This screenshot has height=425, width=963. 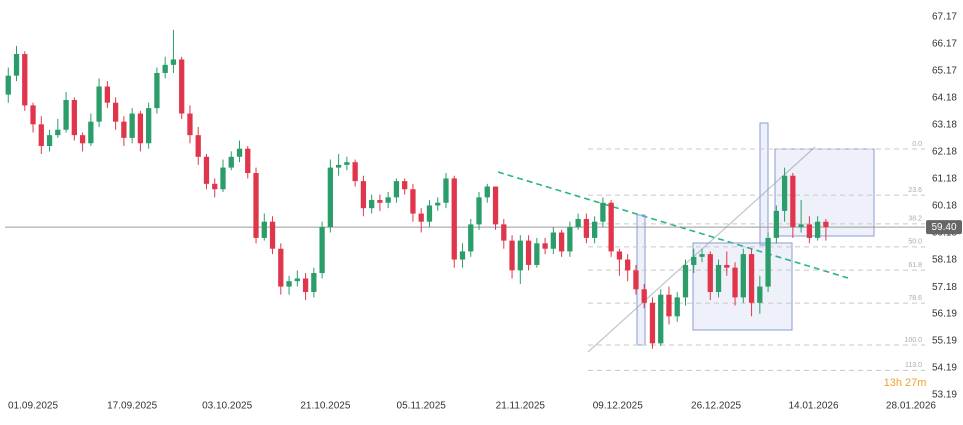 I want to click on y-tick-label: 56.19, so click(x=944, y=314).